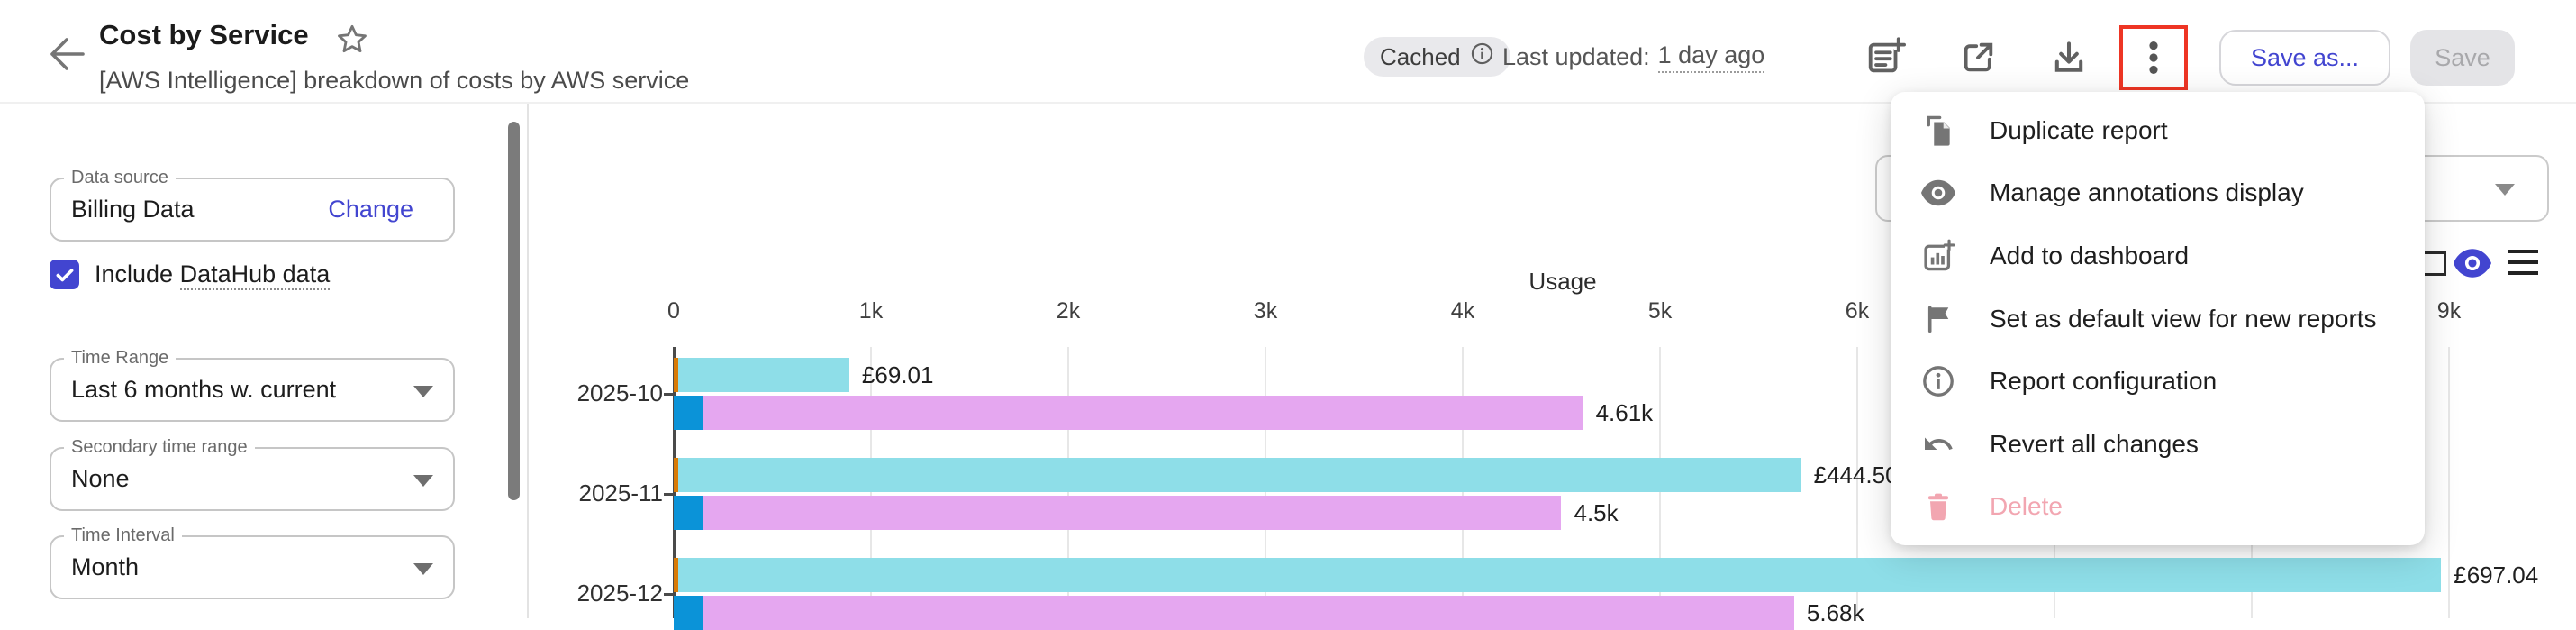  I want to click on info-icon, so click(1482, 57).